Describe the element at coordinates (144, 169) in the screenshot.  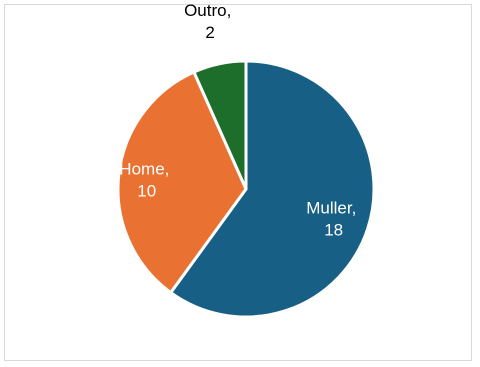
I see `data-label-home-name: Home,` at that location.